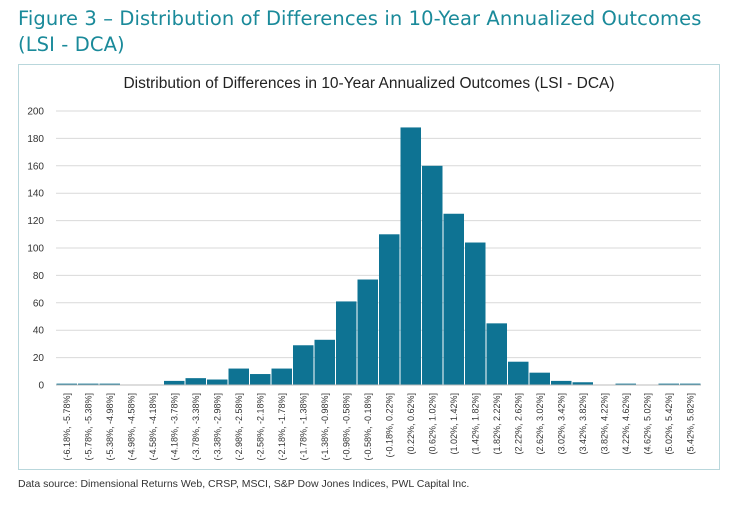 Image resolution: width=740 pixels, height=506 pixels. Describe the element at coordinates (217, 427) in the screenshot. I see `x-tick-label: (-3.38%, -2.98%]` at that location.